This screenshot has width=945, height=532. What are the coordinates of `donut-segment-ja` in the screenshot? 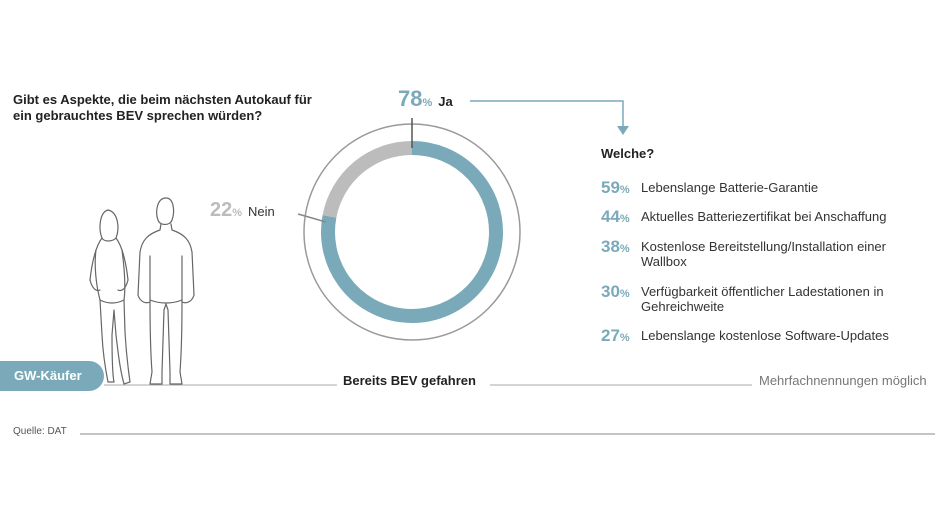 It's located at (412, 232).